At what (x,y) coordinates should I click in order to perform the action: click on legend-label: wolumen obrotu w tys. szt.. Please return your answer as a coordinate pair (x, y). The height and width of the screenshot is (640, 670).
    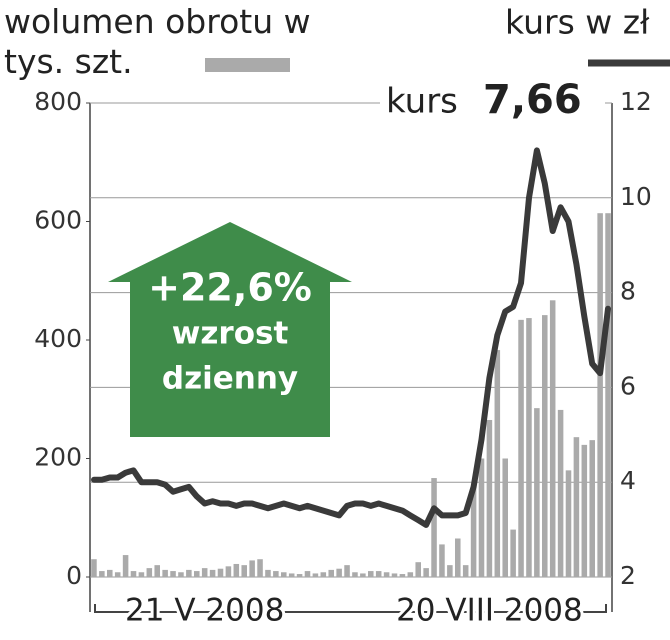
    Looking at the image, I should click on (157, 41).